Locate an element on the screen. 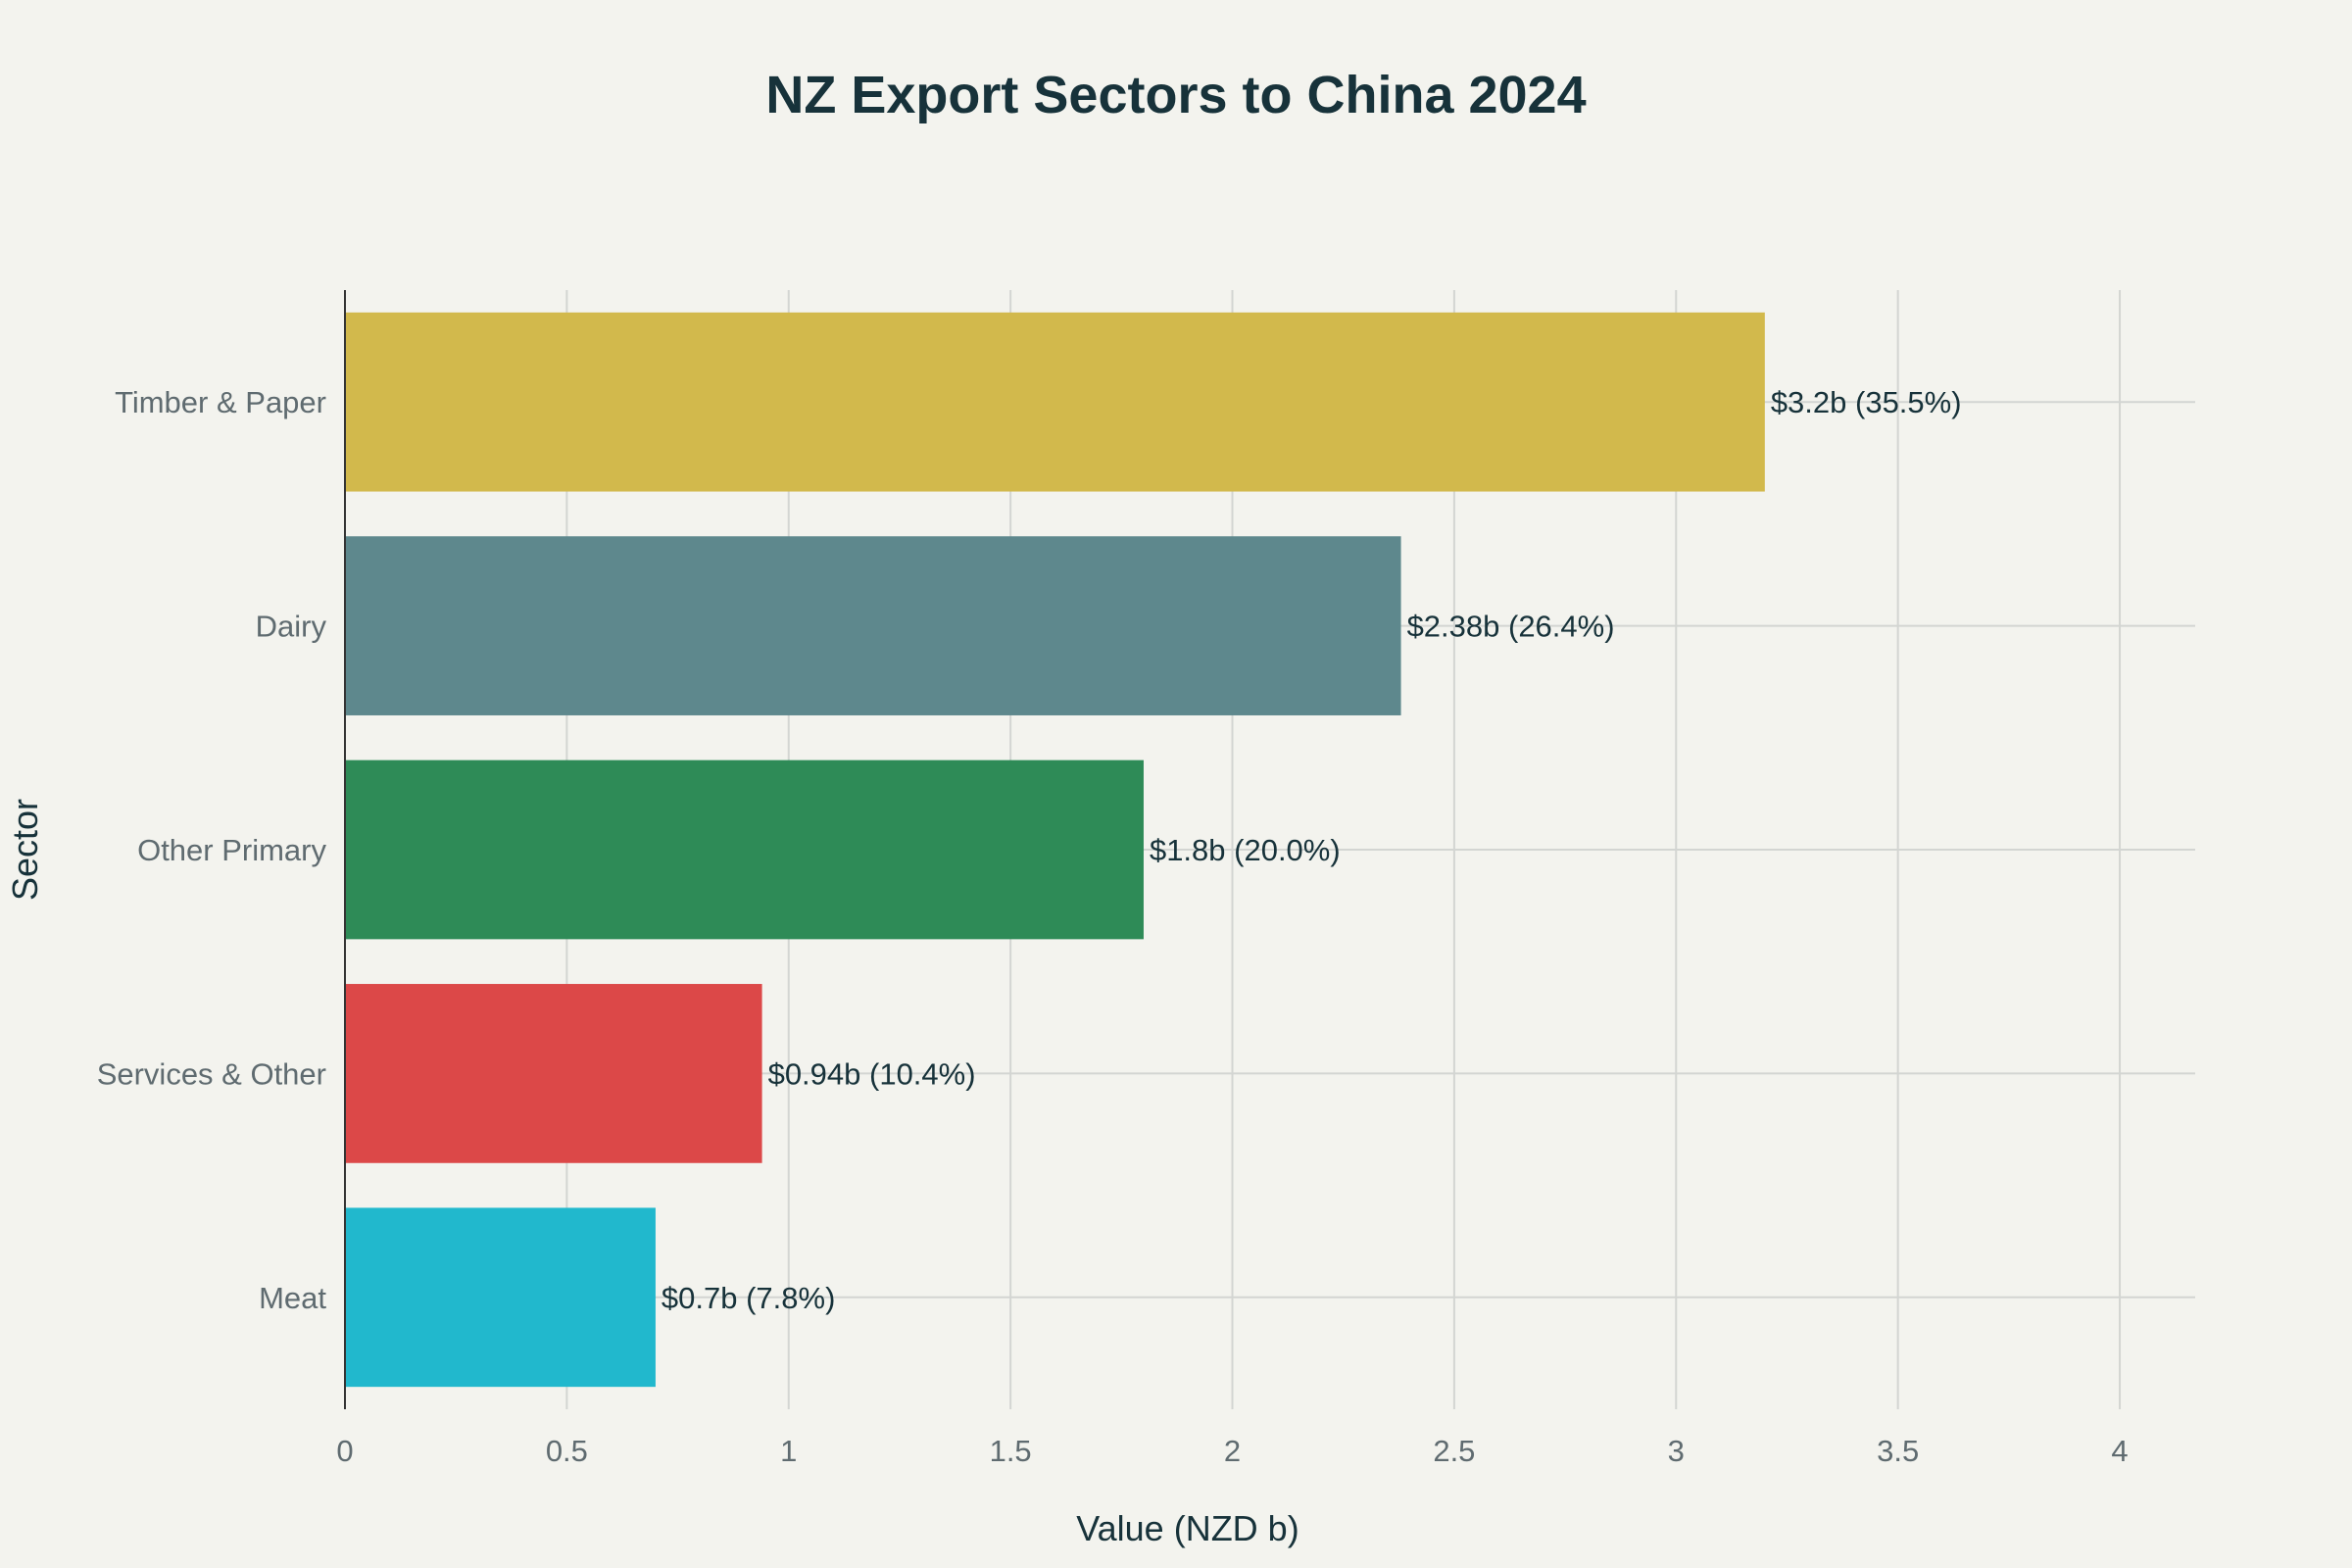 This screenshot has width=2352, height=1568. y-tick-label: Timber & Paper is located at coordinates (220, 402).